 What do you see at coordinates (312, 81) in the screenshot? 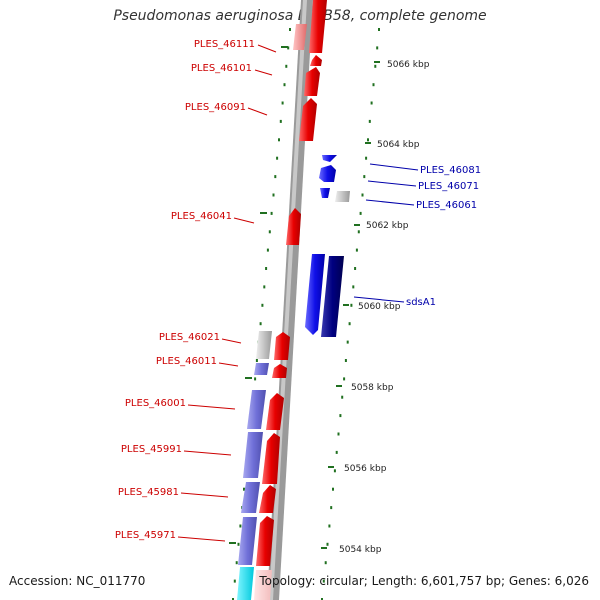
I see `gene-ples-46091-a` at bounding box center [312, 81].